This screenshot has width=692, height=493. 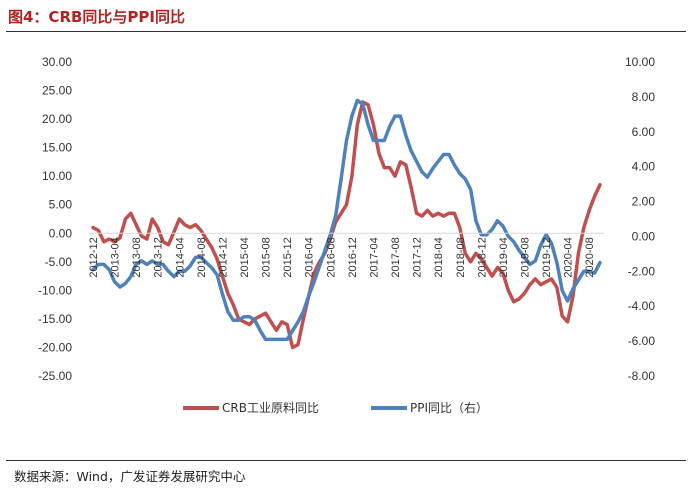 I want to click on right-tick-label: 0.00, so click(x=644, y=236).